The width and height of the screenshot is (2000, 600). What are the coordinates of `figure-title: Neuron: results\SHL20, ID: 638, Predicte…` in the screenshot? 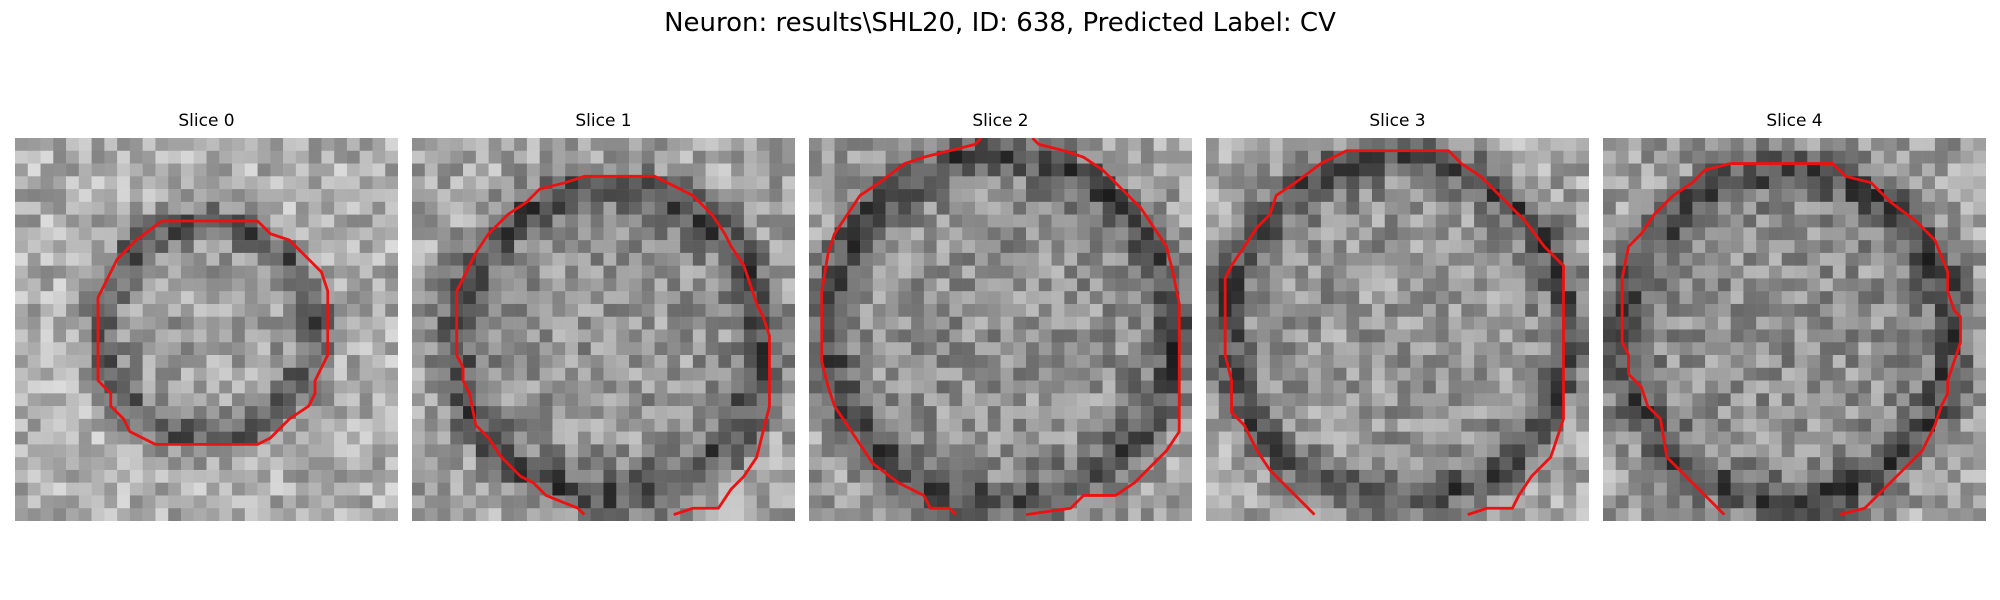 It's located at (1000, 23).